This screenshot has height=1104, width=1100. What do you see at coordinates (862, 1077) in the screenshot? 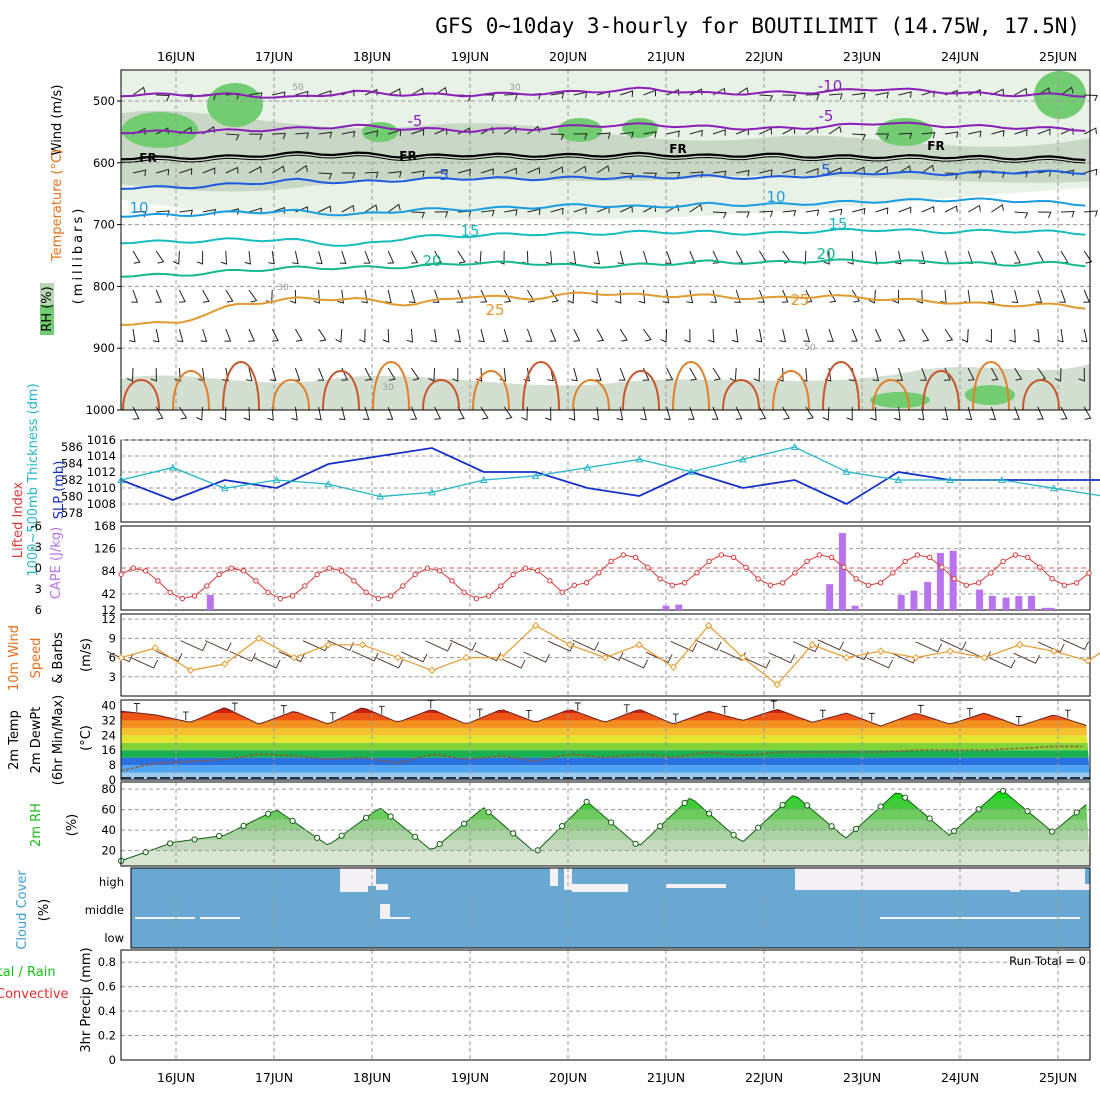
I see `date-label-bottom-23jun: 23JUN` at bounding box center [862, 1077].